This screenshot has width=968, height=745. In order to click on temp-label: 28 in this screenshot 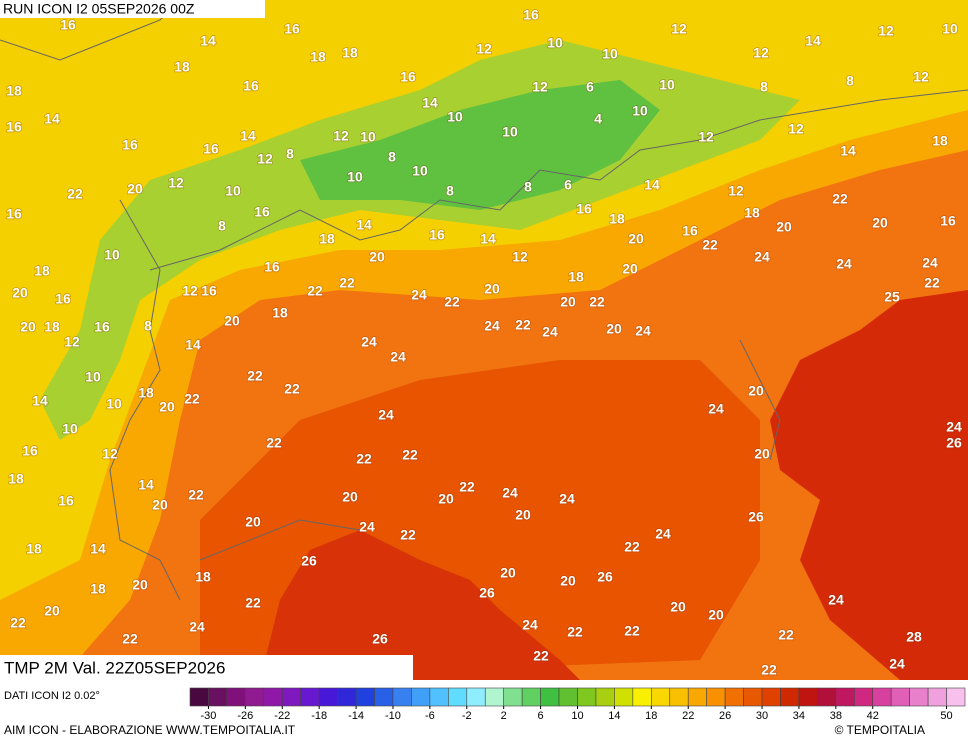, I will do `click(914, 637)`.